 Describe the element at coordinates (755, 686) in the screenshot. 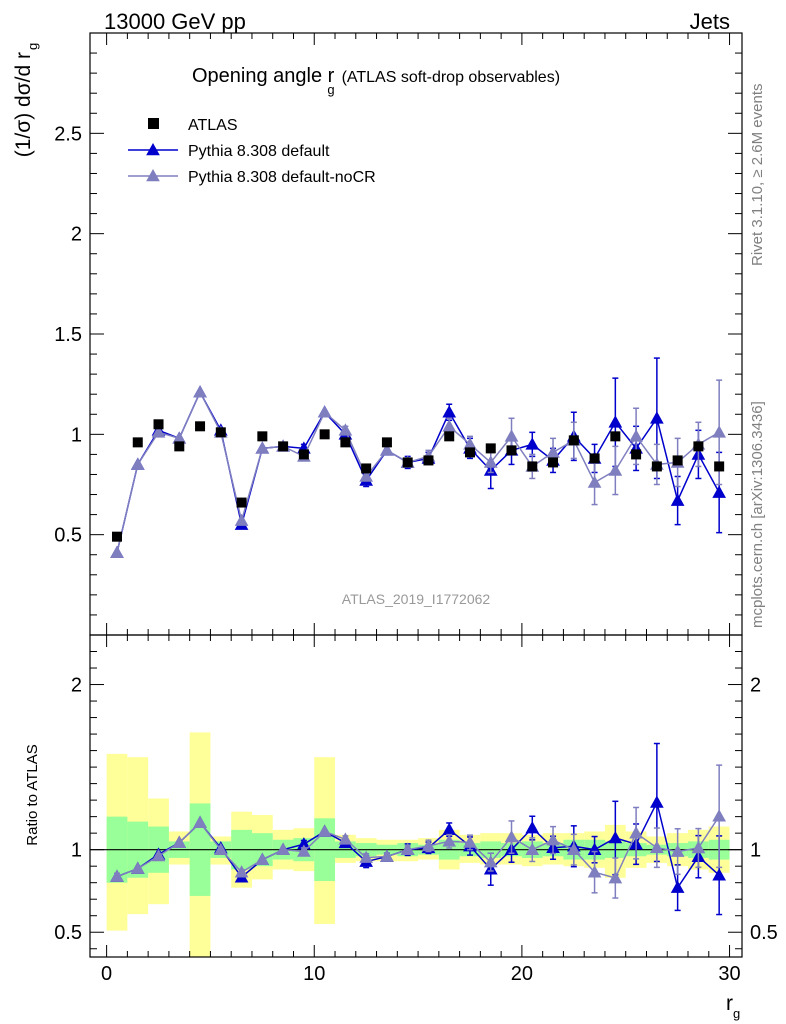

I see `ratio-y-tick-label-right: 2` at that location.